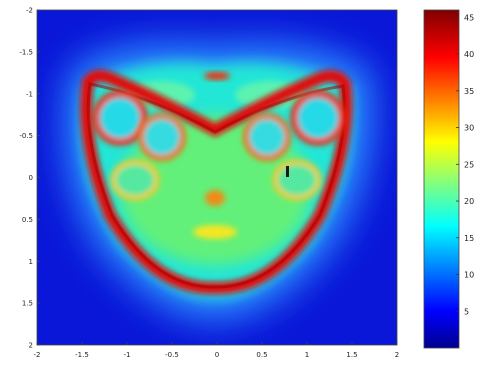 The height and width of the screenshot is (367, 482). I want to click on y-tick-label: 0, so click(31, 178).